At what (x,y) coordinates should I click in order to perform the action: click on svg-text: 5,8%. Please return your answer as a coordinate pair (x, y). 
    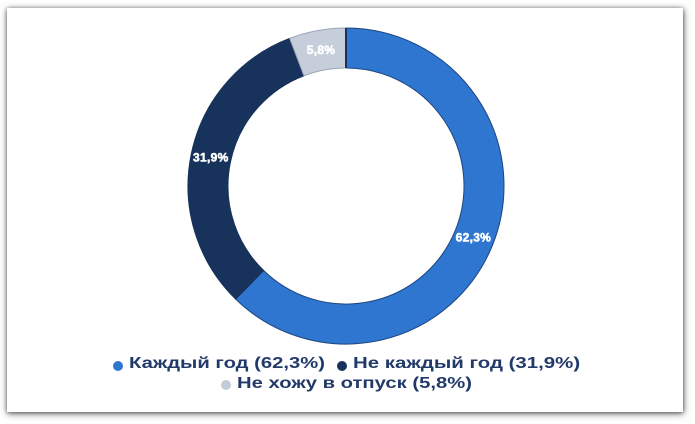
    Looking at the image, I should click on (321, 50).